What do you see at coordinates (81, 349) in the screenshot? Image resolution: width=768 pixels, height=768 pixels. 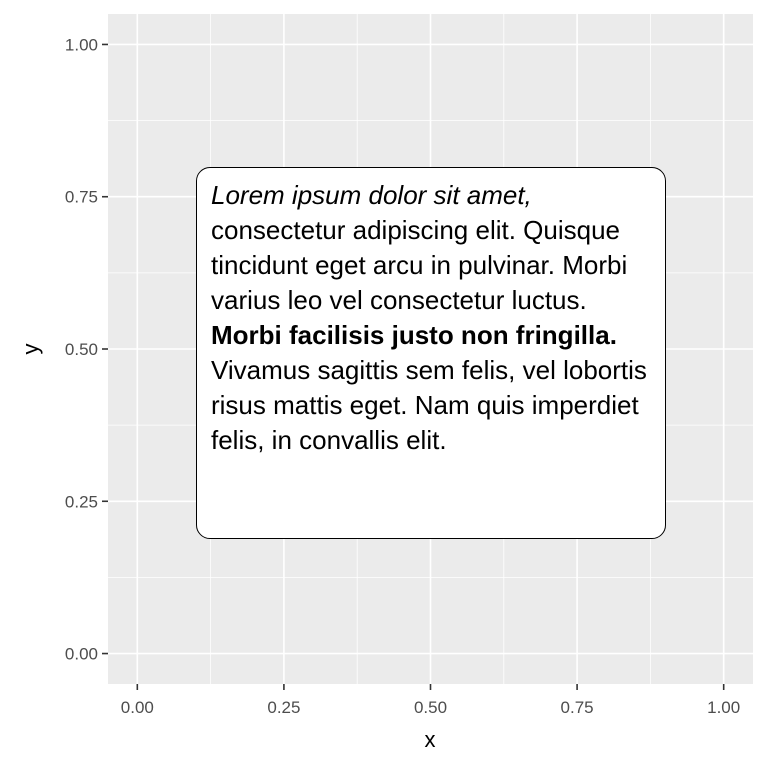 I see `y-tick-label: 0.50` at bounding box center [81, 349].